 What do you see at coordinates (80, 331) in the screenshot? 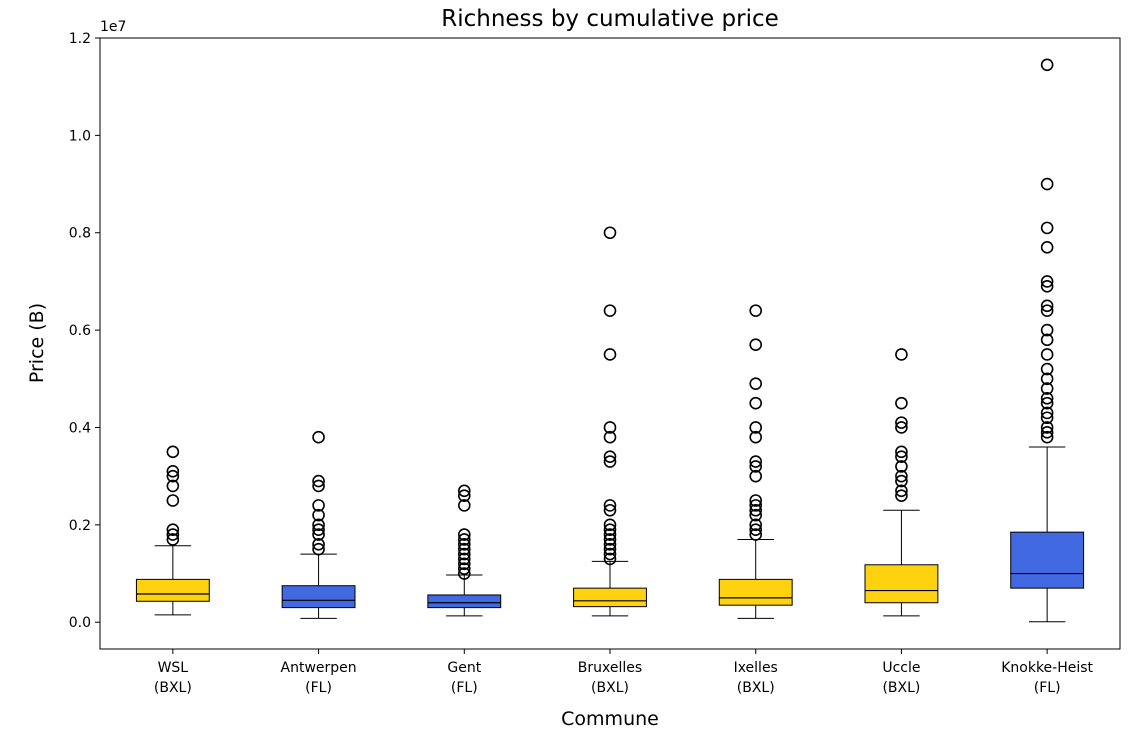
I see `y-tick-label: 0.6` at bounding box center [80, 331].